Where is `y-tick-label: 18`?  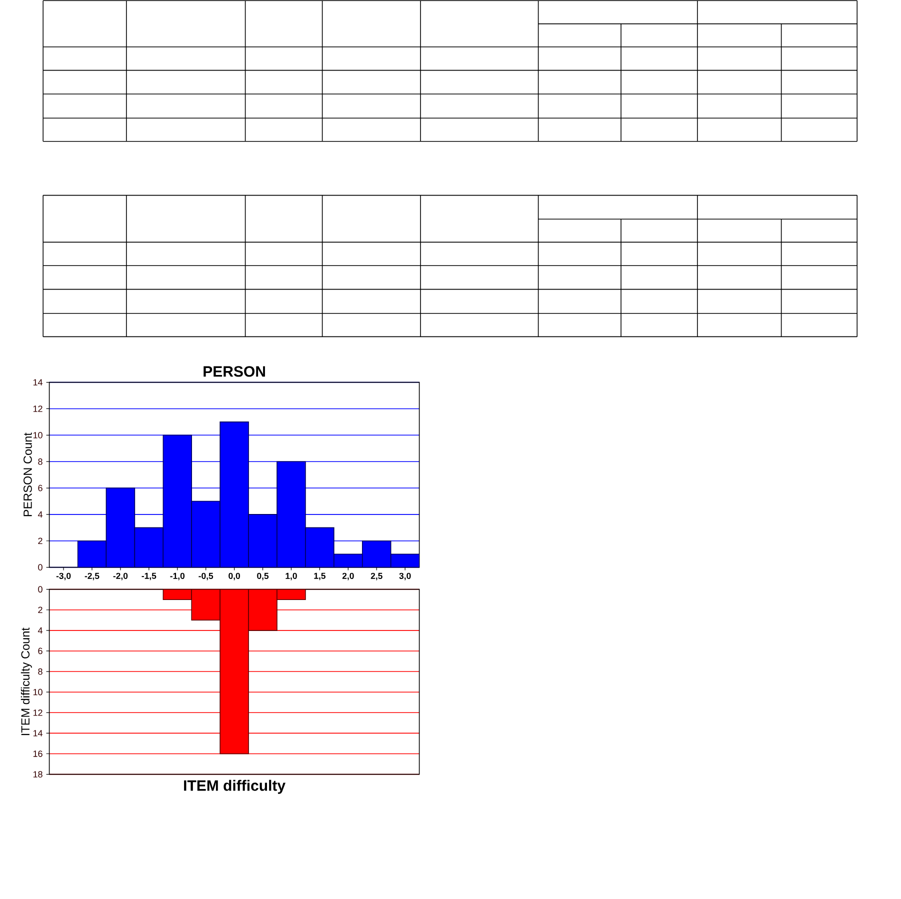 y-tick-label: 18 is located at coordinates (37, 774).